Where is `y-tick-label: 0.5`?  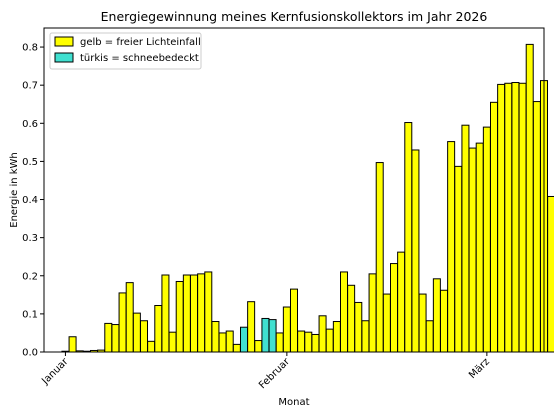 y-tick-label: 0.5 is located at coordinates (30, 162).